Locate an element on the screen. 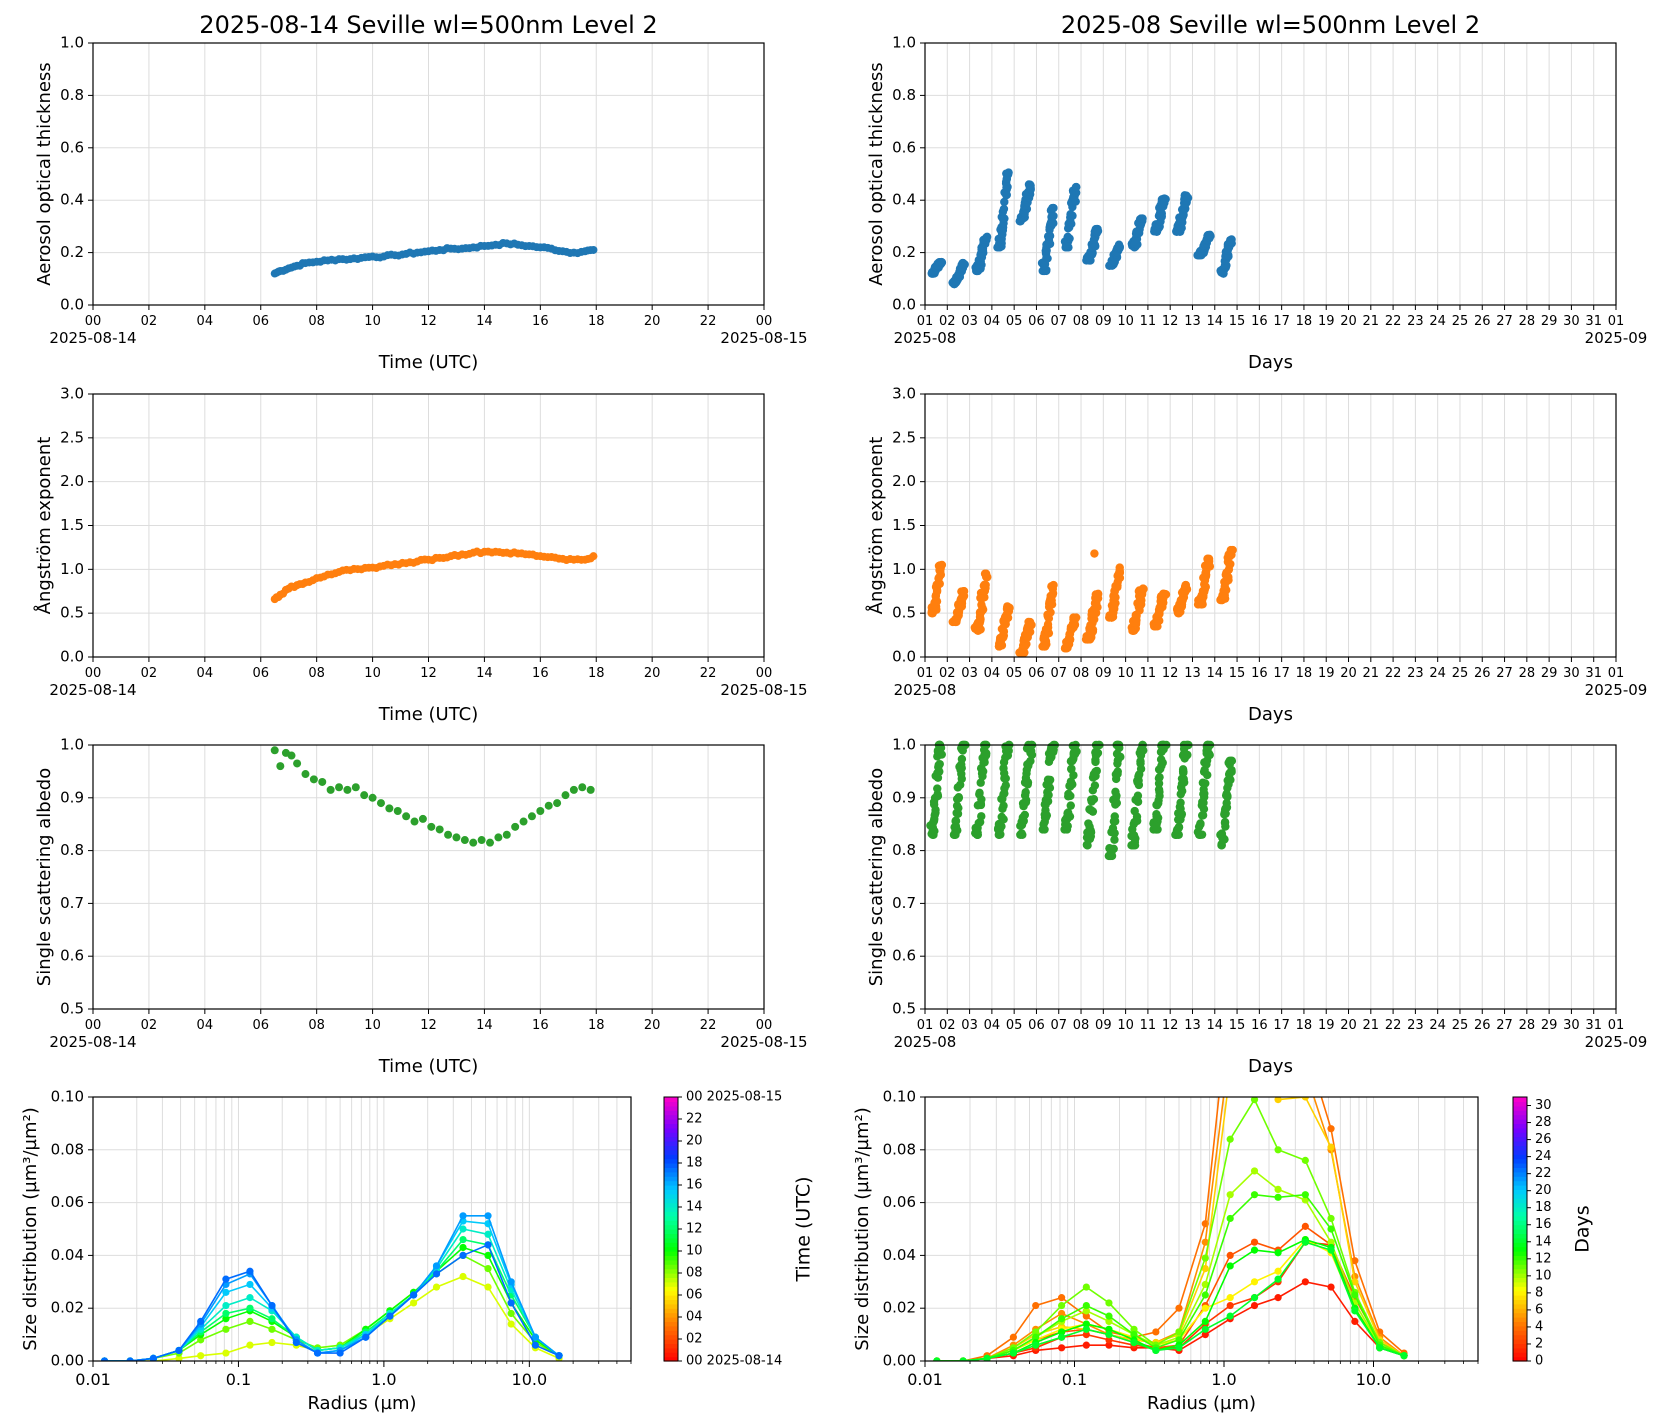 The width and height of the screenshot is (1654, 1420). x-tick-label: 09 is located at coordinates (1103, 321).